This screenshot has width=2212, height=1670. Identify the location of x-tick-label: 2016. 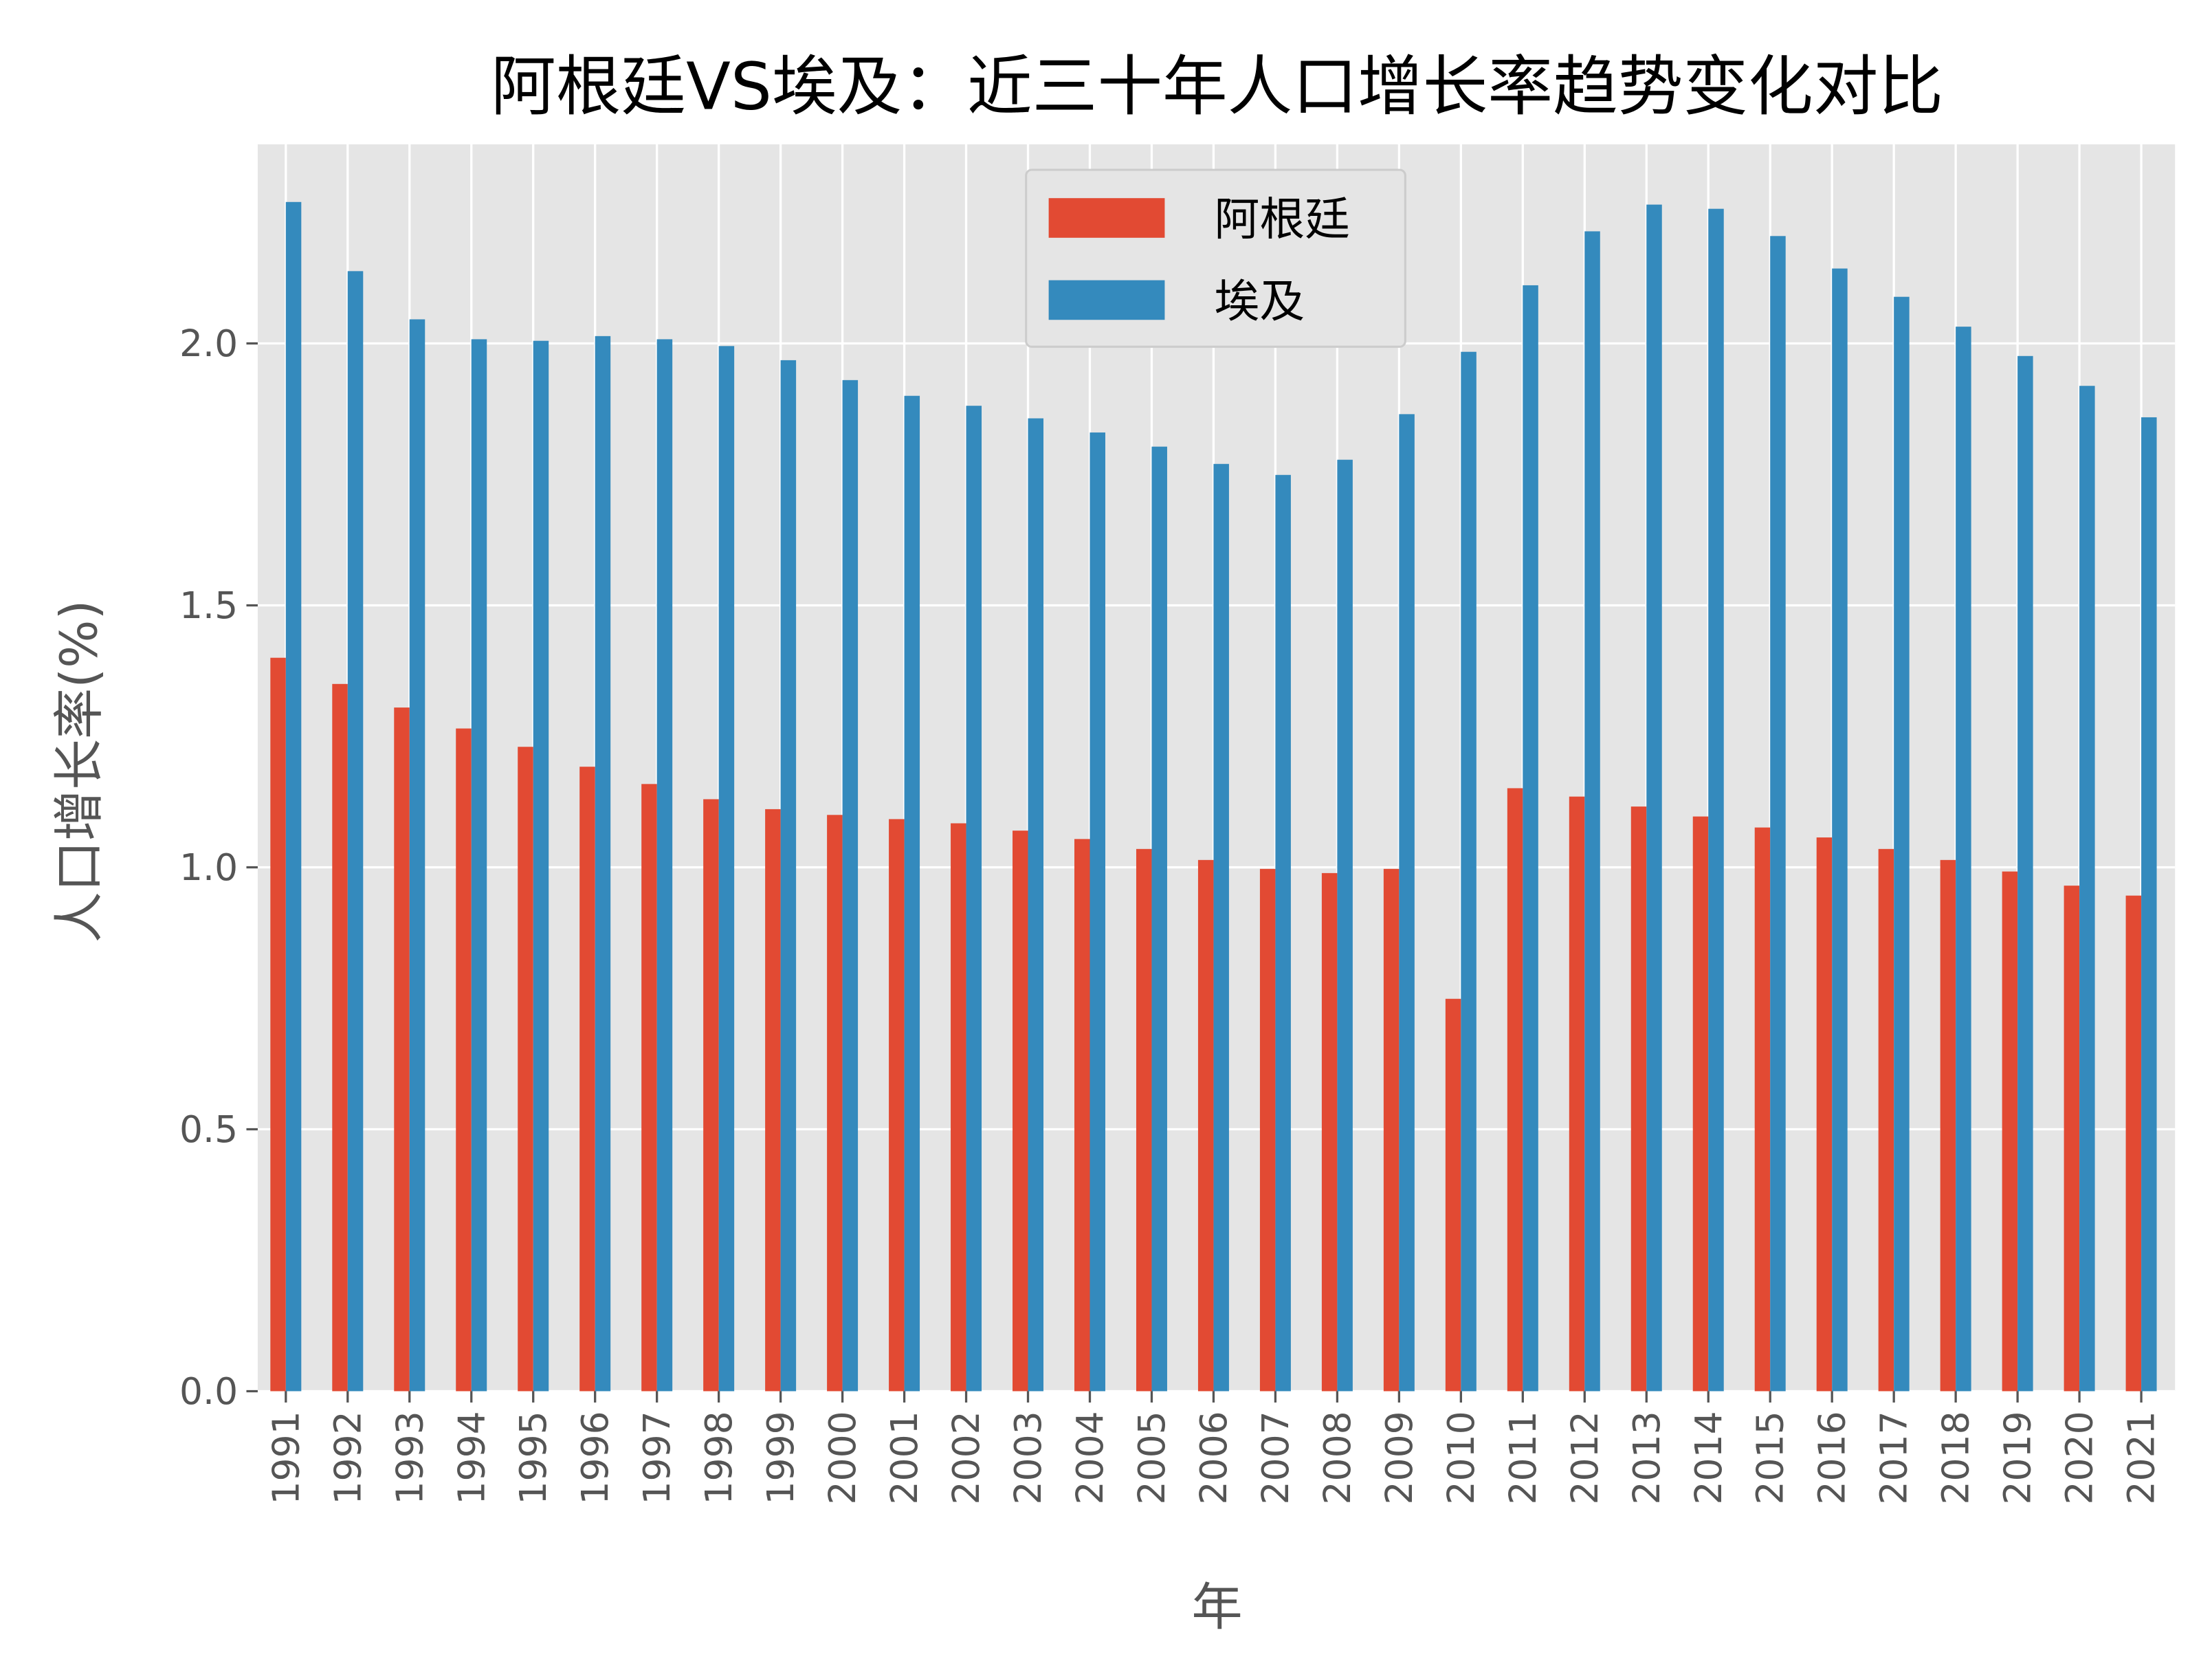
(1832, 1457).